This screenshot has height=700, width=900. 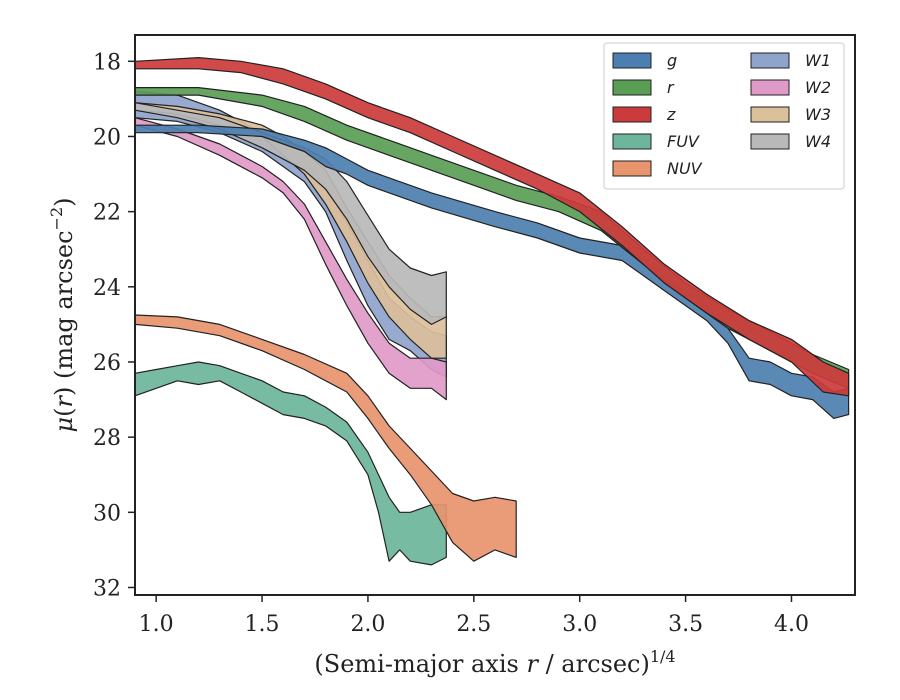 What do you see at coordinates (107, 588) in the screenshot?
I see `y-tick-label: 32` at bounding box center [107, 588].